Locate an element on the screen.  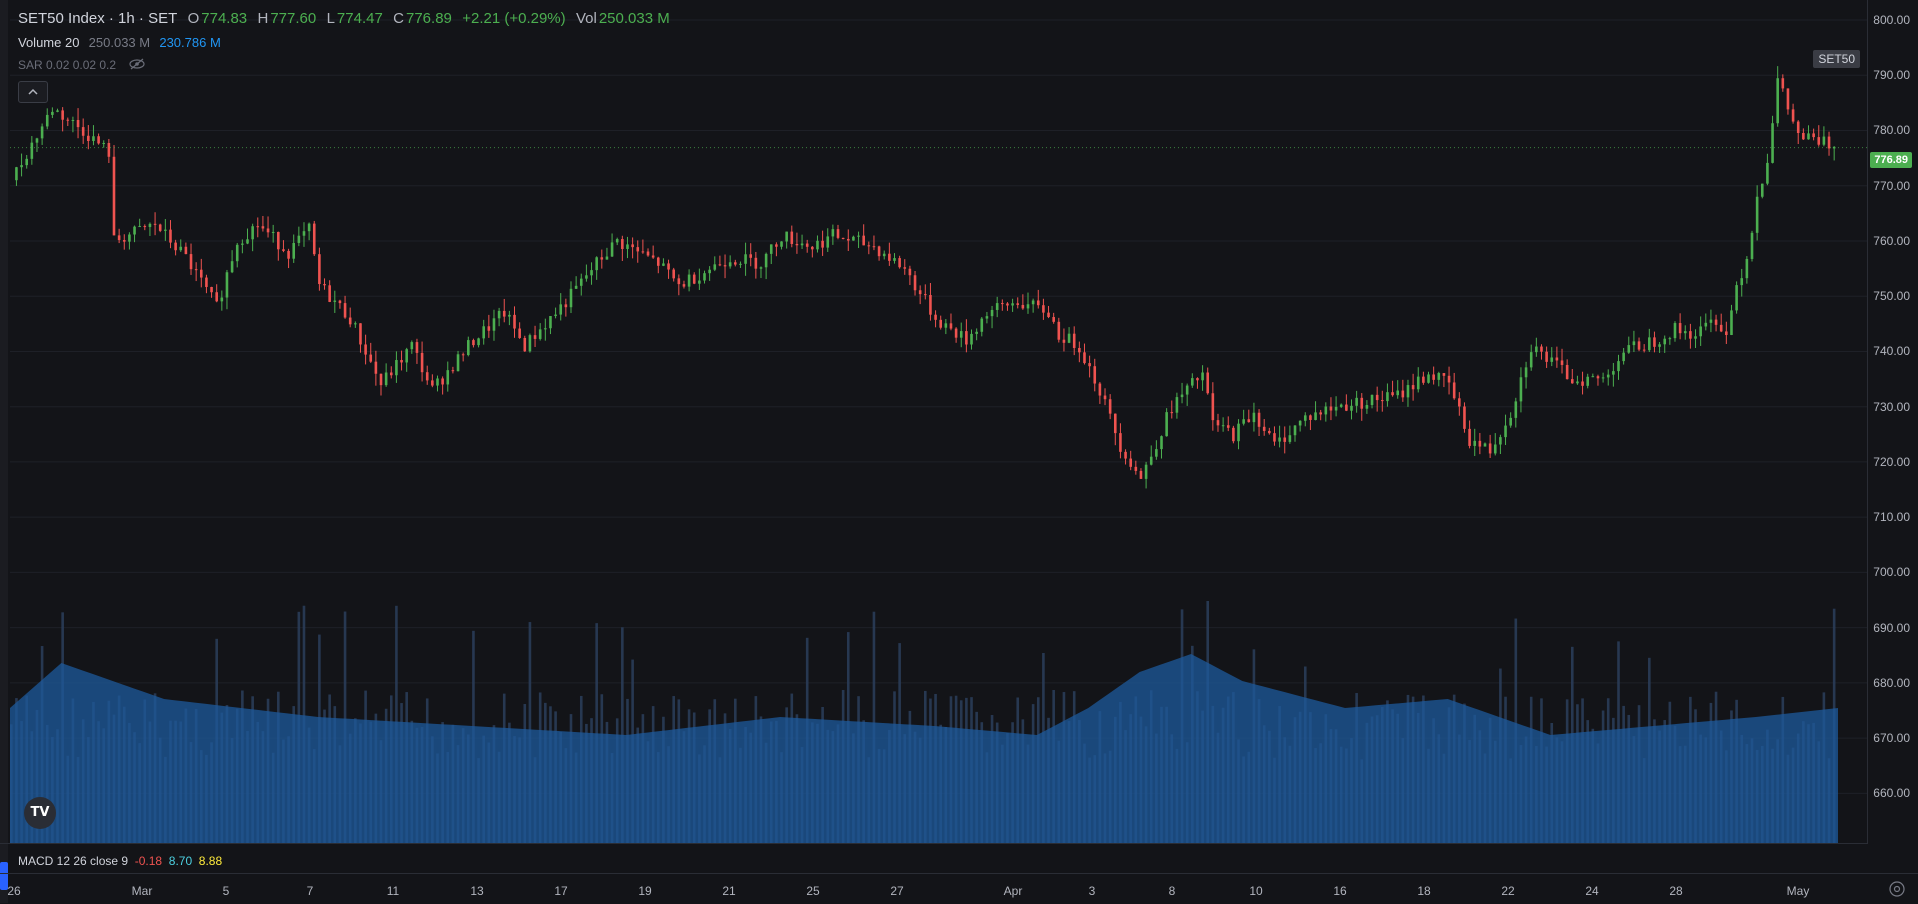
settings-button is located at coordinates (1897, 889).